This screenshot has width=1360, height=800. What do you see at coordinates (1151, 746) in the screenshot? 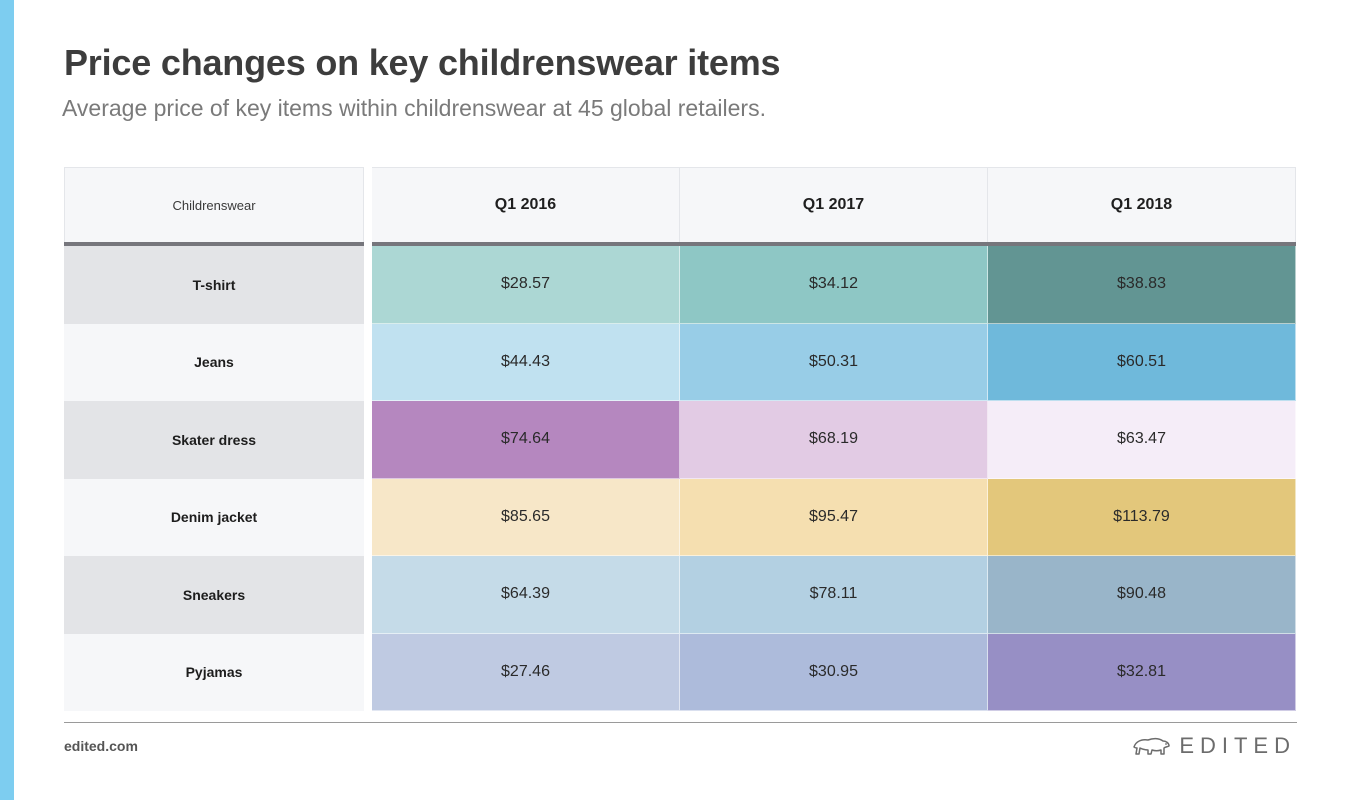
I see `polar-bear-icon` at bounding box center [1151, 746].